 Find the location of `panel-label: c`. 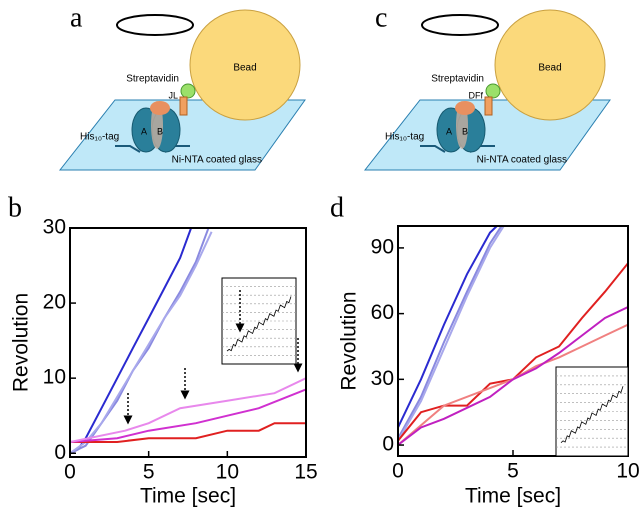

panel-label: c is located at coordinates (381, 17).